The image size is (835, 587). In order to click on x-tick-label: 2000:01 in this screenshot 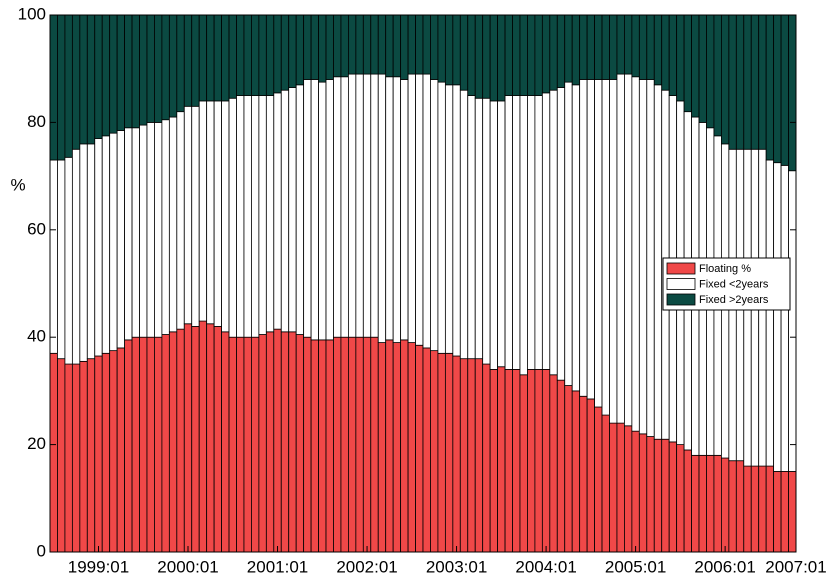, I will do `click(187, 566)`.